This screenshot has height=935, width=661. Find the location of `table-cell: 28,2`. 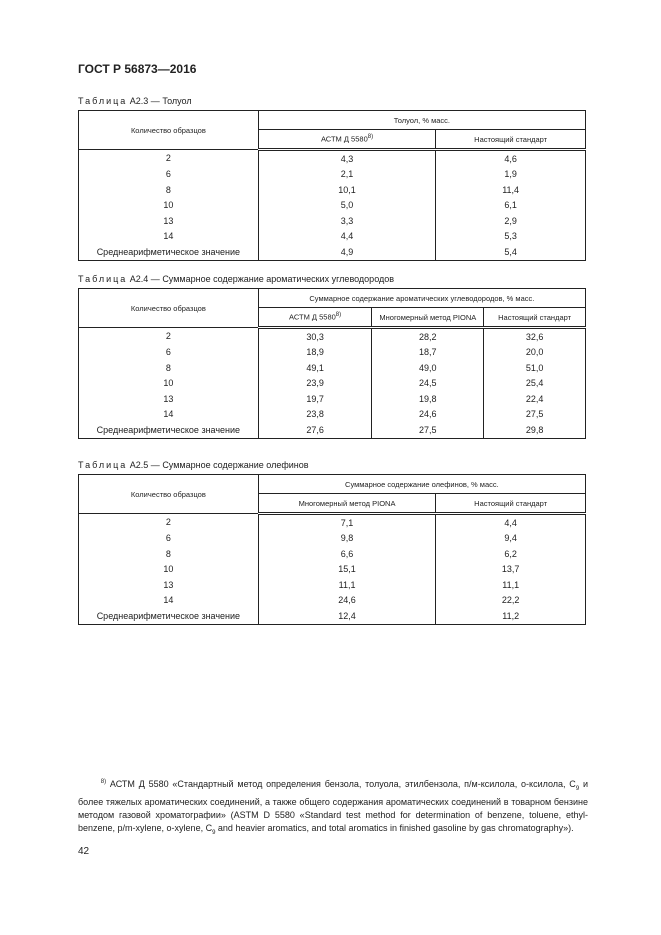

table-cell: 28,2 is located at coordinates (428, 336).